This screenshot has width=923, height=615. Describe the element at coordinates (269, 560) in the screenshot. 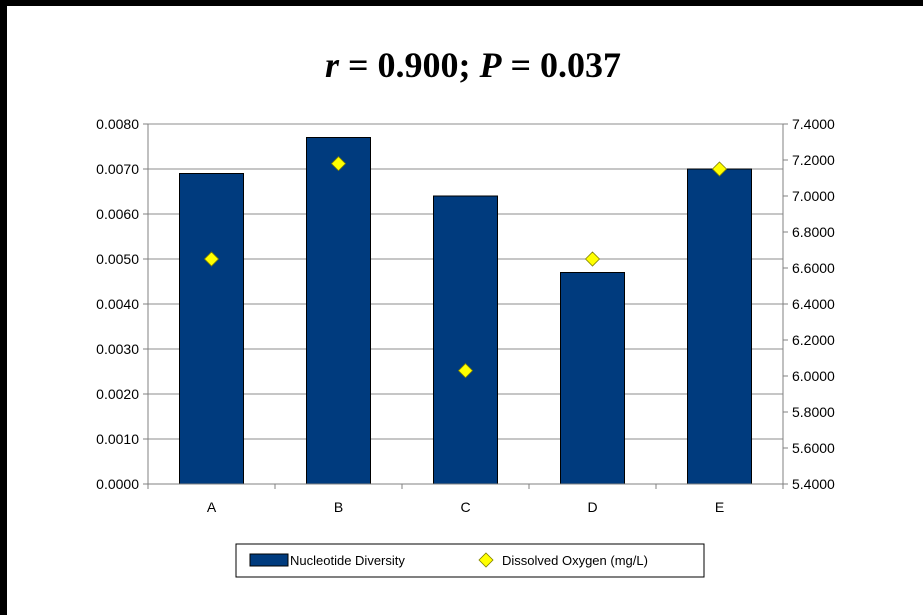

I see `legend-swatch-bar` at that location.